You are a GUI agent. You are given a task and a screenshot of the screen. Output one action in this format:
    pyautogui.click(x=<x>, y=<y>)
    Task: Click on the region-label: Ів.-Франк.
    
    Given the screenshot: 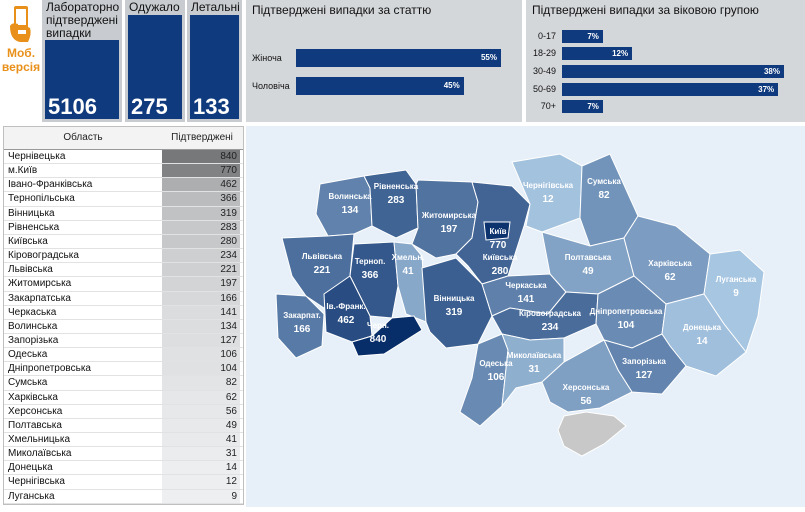 What is the action you would take?
    pyautogui.click(x=345, y=306)
    